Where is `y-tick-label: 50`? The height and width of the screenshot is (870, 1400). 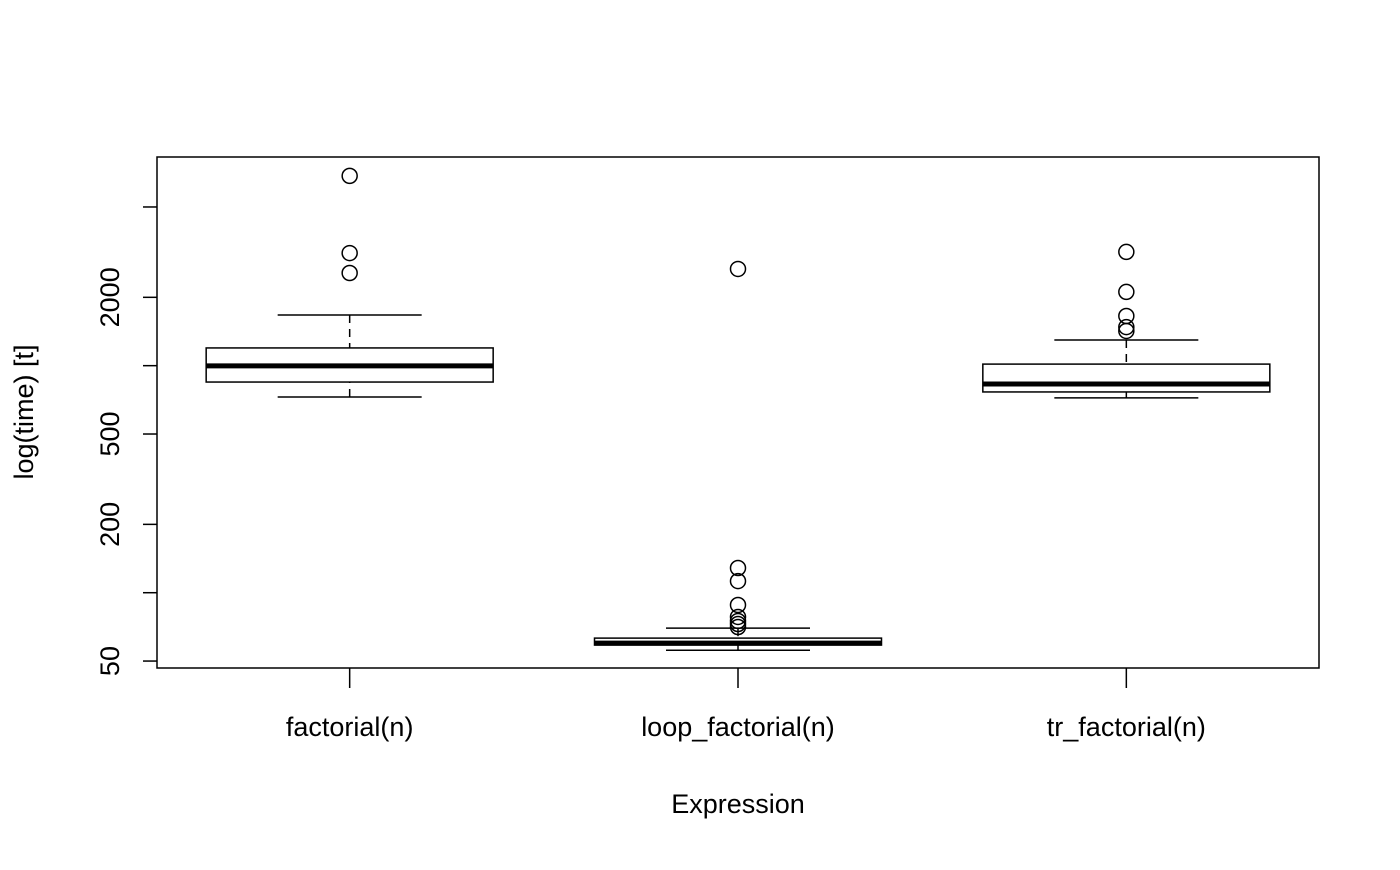
y-tick-label: 50 is located at coordinates (110, 661).